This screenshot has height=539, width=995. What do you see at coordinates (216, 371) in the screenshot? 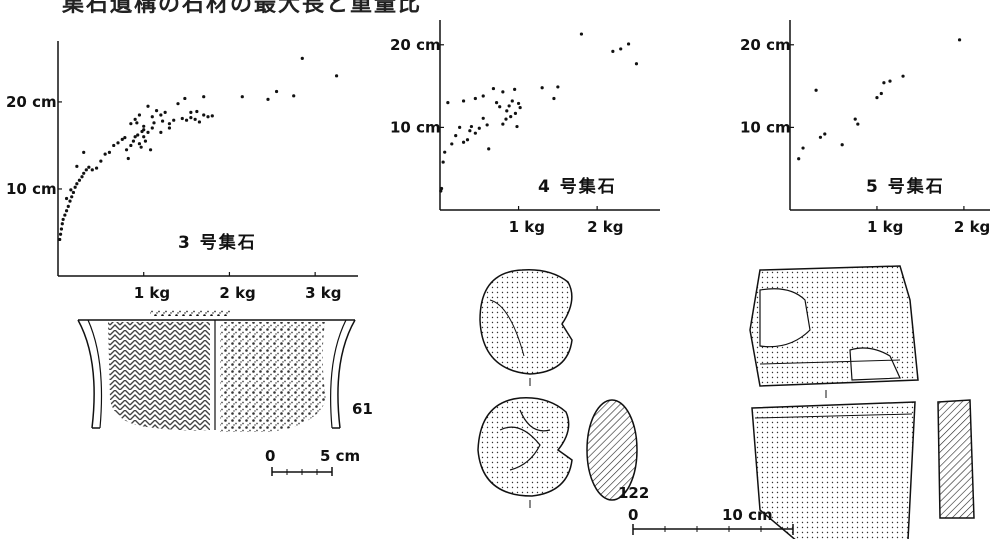
I see `pottery-drawing` at bounding box center [216, 371].